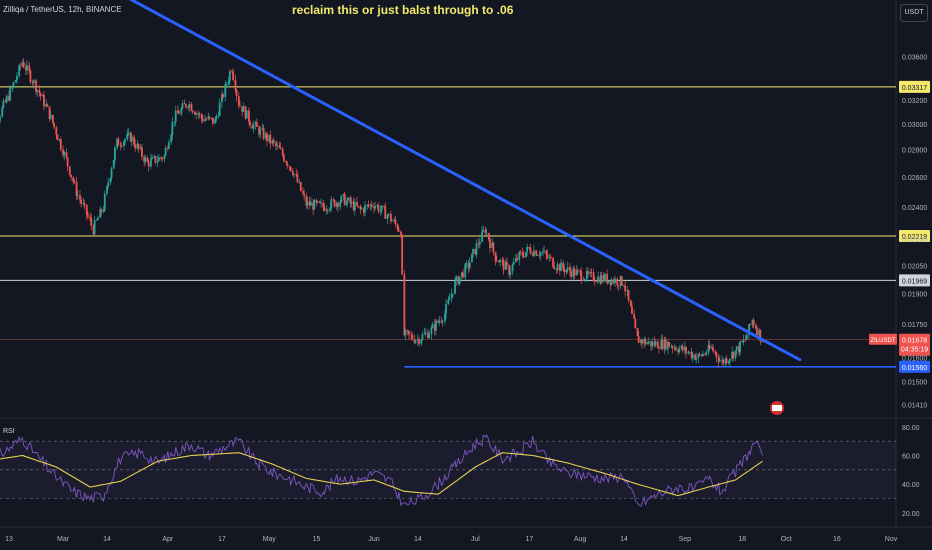 The height and width of the screenshot is (550, 932). I want to click on price-tick-label: 0.01410, so click(914, 405).